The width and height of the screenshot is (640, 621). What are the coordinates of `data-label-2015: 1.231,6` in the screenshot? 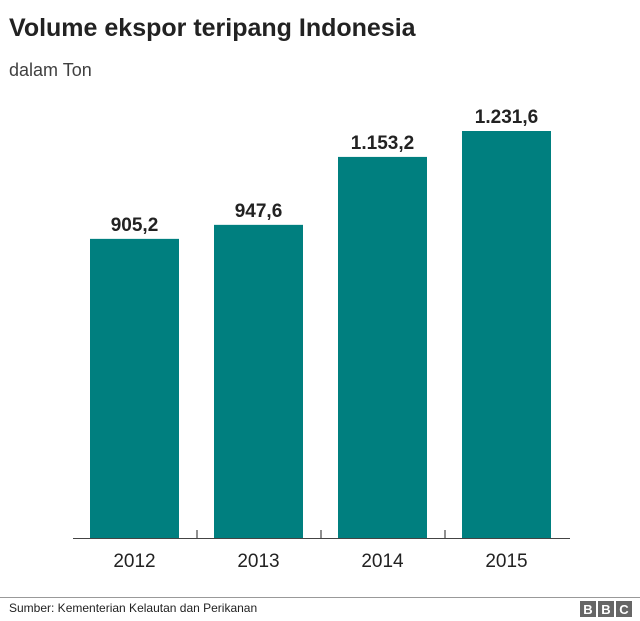 It's located at (506, 117).